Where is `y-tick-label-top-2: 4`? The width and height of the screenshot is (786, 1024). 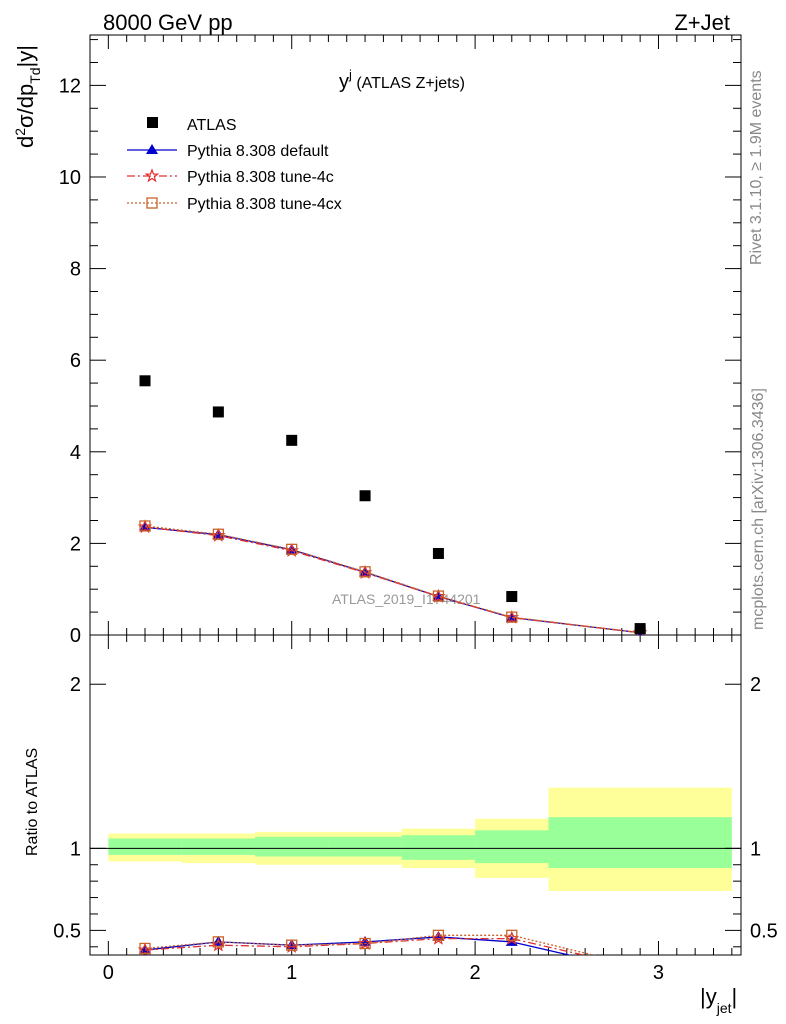 y-tick-label-top-2: 4 is located at coordinates (75, 453).